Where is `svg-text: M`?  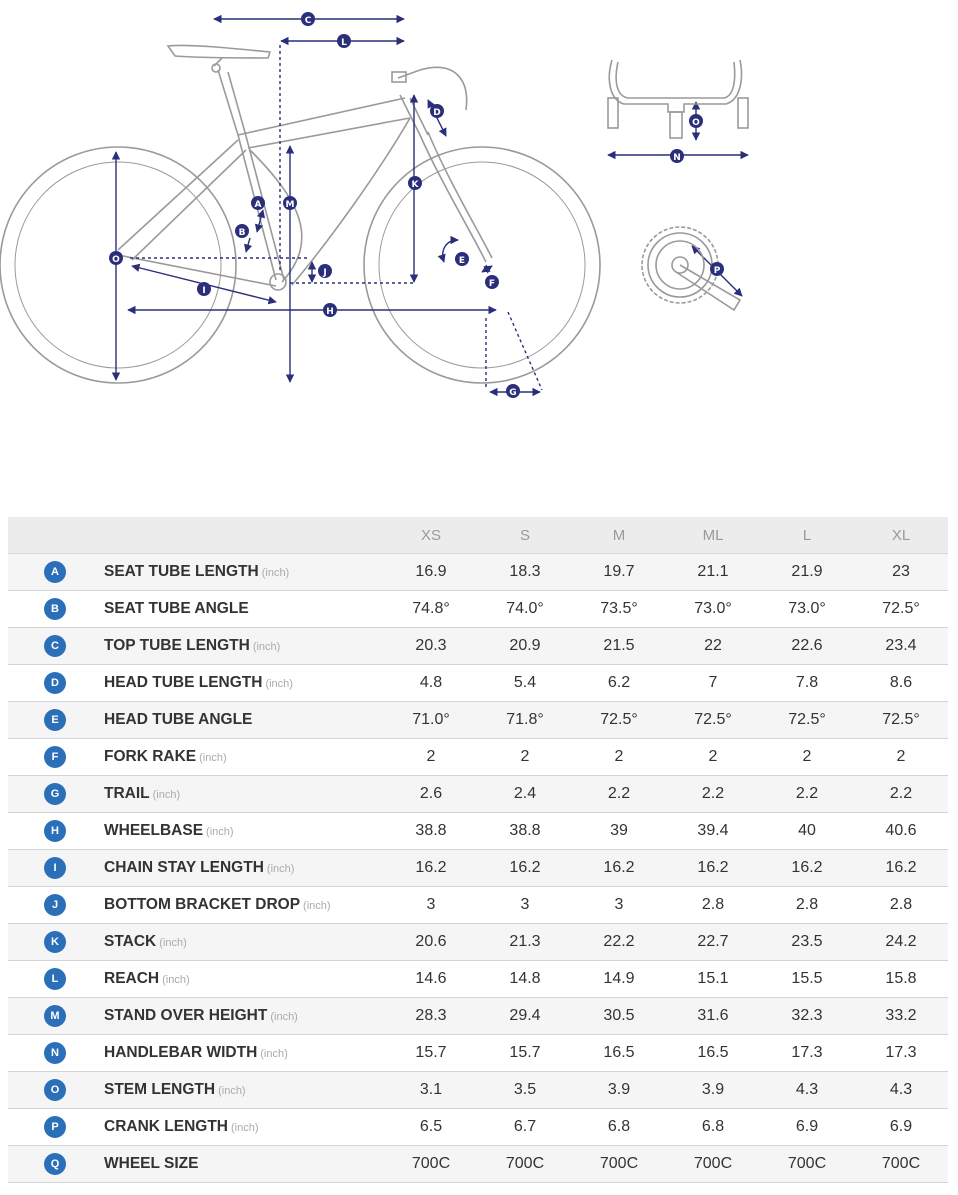
svg-text: M is located at coordinates (290, 205).